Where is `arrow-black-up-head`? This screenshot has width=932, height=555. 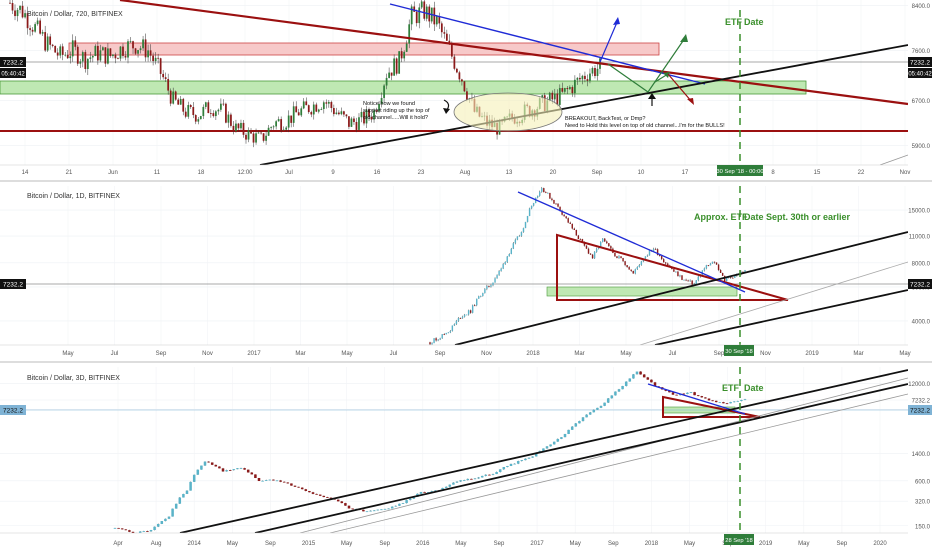
arrow-black-up-head is located at coordinates (652, 96).